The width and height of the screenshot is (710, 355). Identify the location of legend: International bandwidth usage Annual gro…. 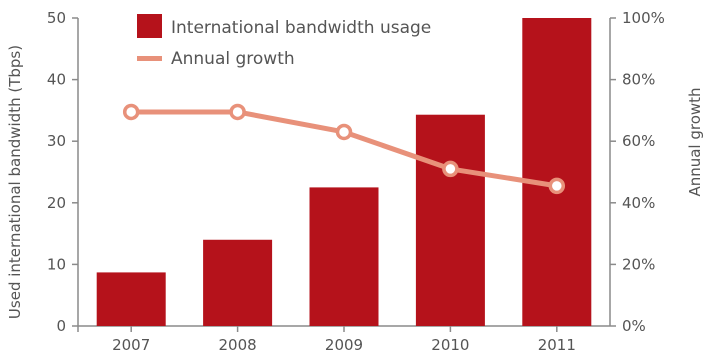
(284, 41).